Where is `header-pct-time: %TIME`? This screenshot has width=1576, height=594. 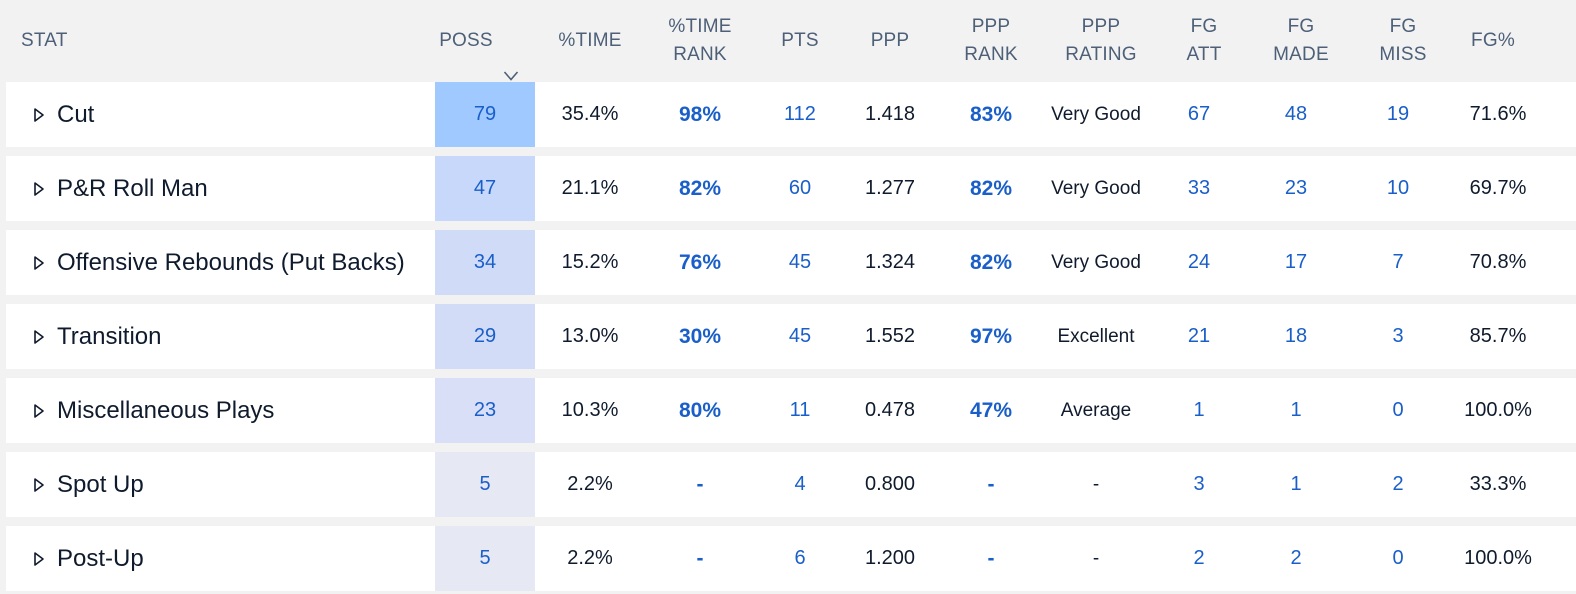
header-pct-time: %TIME is located at coordinates (590, 40).